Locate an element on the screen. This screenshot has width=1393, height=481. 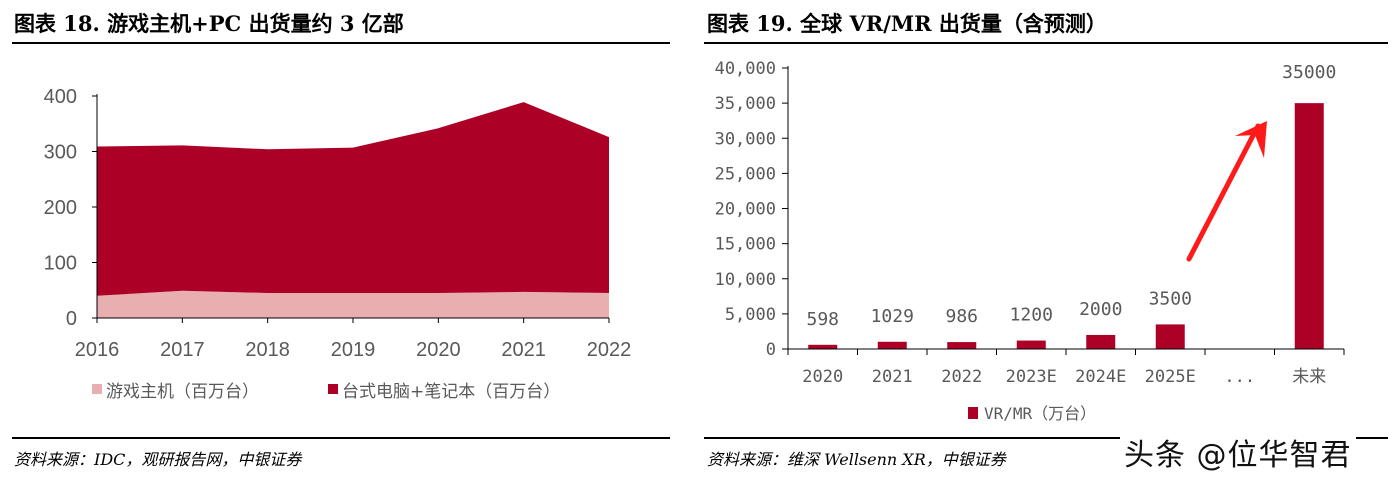
red-arrow-shaft is located at coordinates (1223, 192).